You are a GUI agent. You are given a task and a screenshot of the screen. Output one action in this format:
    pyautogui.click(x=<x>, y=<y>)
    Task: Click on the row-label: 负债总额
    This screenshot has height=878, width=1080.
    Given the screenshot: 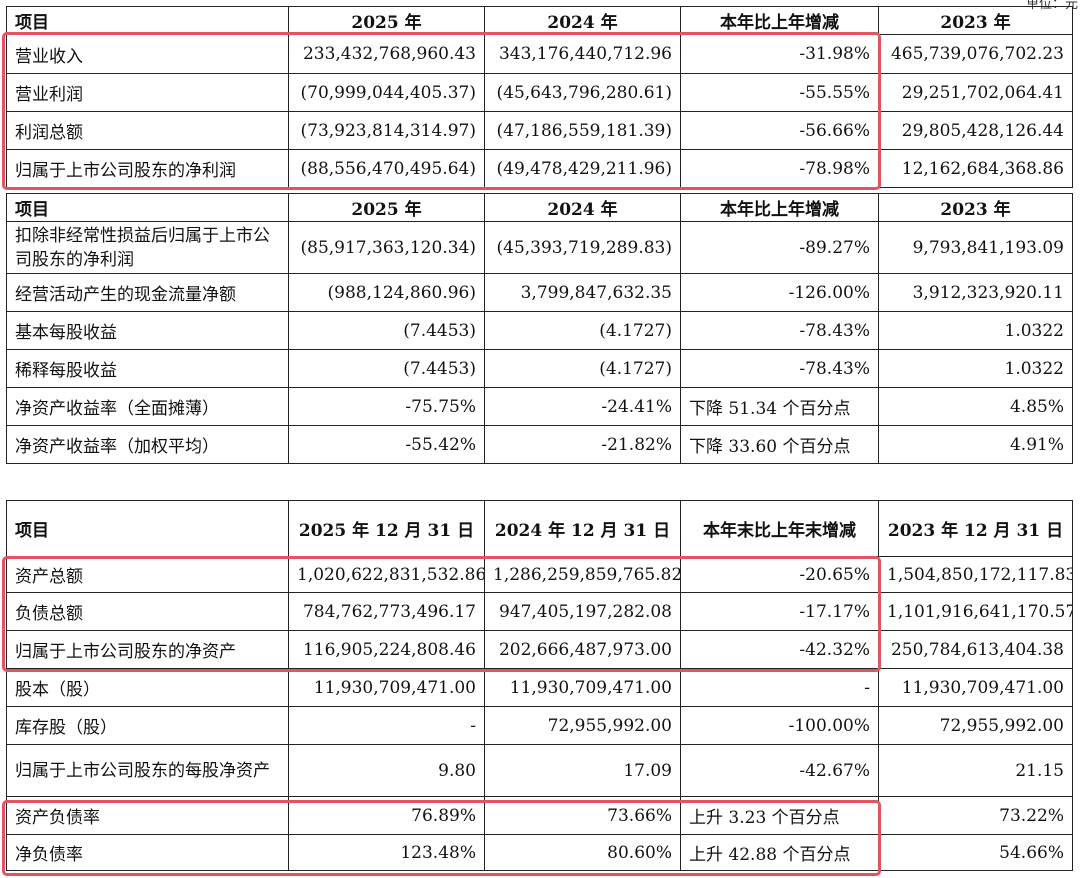 What is the action you would take?
    pyautogui.click(x=147, y=611)
    